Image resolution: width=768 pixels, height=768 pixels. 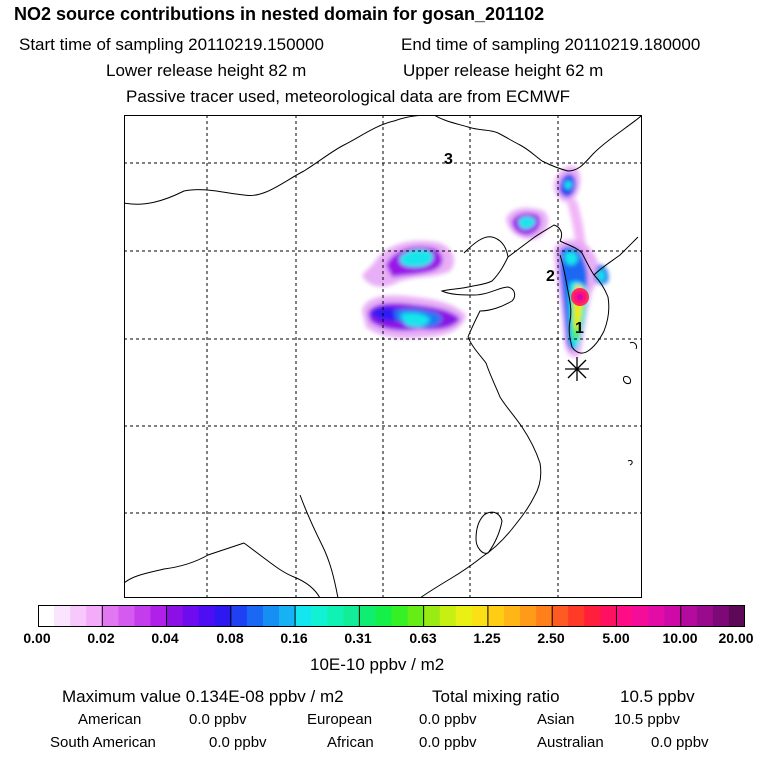 I want to click on end-time: End time of sampling 20110219.180000, so click(x=551, y=44).